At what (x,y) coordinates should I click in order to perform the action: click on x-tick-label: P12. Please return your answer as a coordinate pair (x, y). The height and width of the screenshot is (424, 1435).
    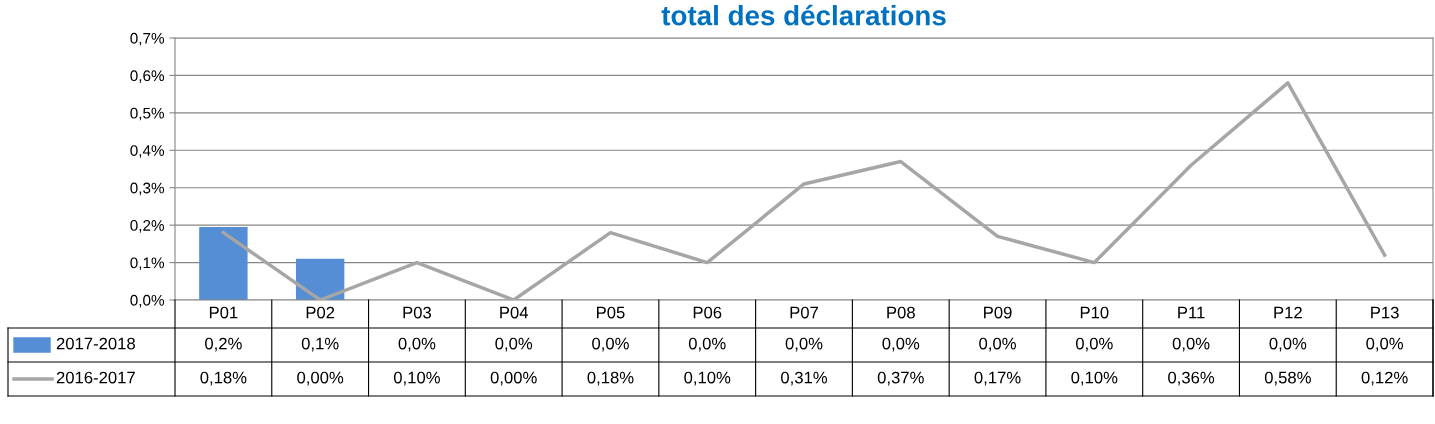
    Looking at the image, I should click on (1288, 312).